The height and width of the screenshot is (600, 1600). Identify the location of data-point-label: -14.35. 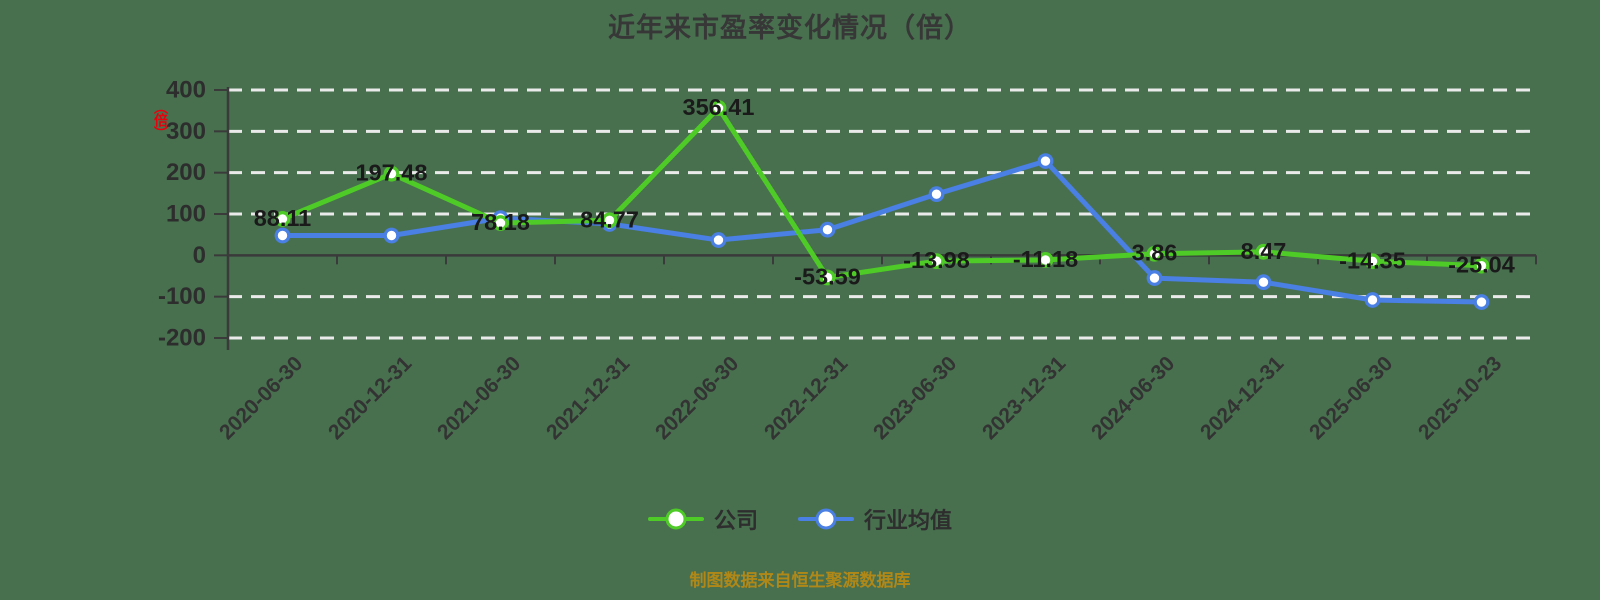
(1372, 260).